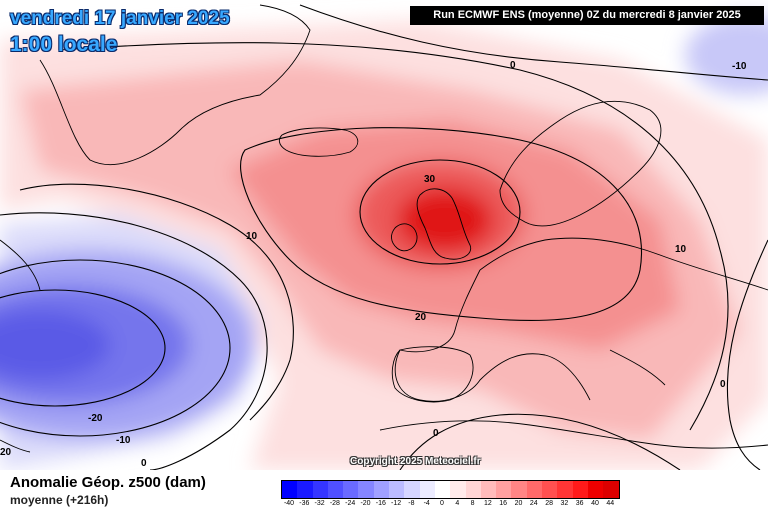  I want to click on color-scale-tick: 0, so click(442, 503).